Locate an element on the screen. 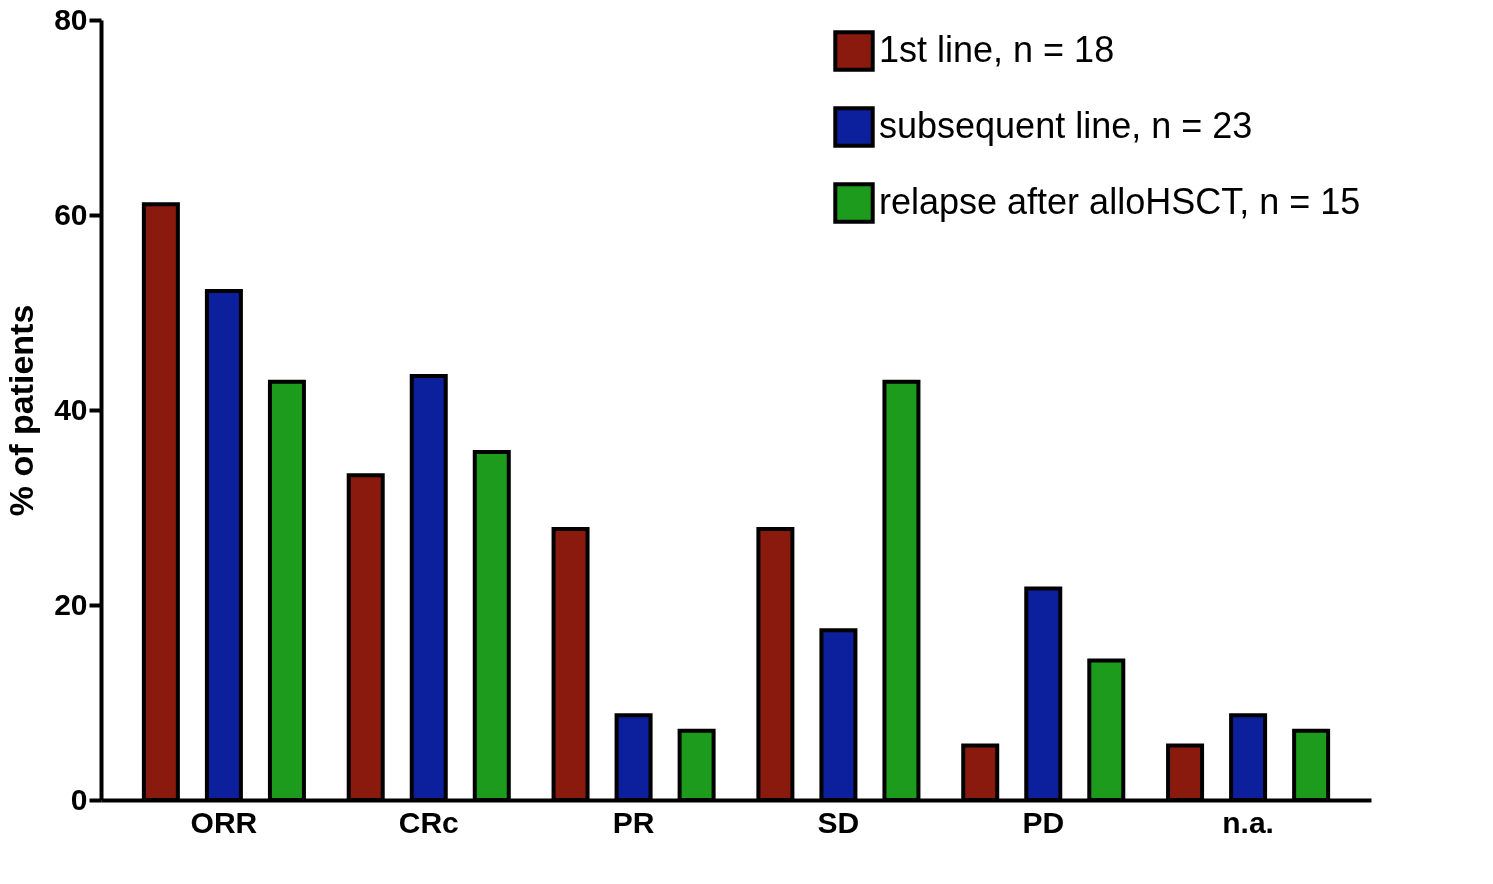  x-tick-label: ORR is located at coordinates (224, 822).